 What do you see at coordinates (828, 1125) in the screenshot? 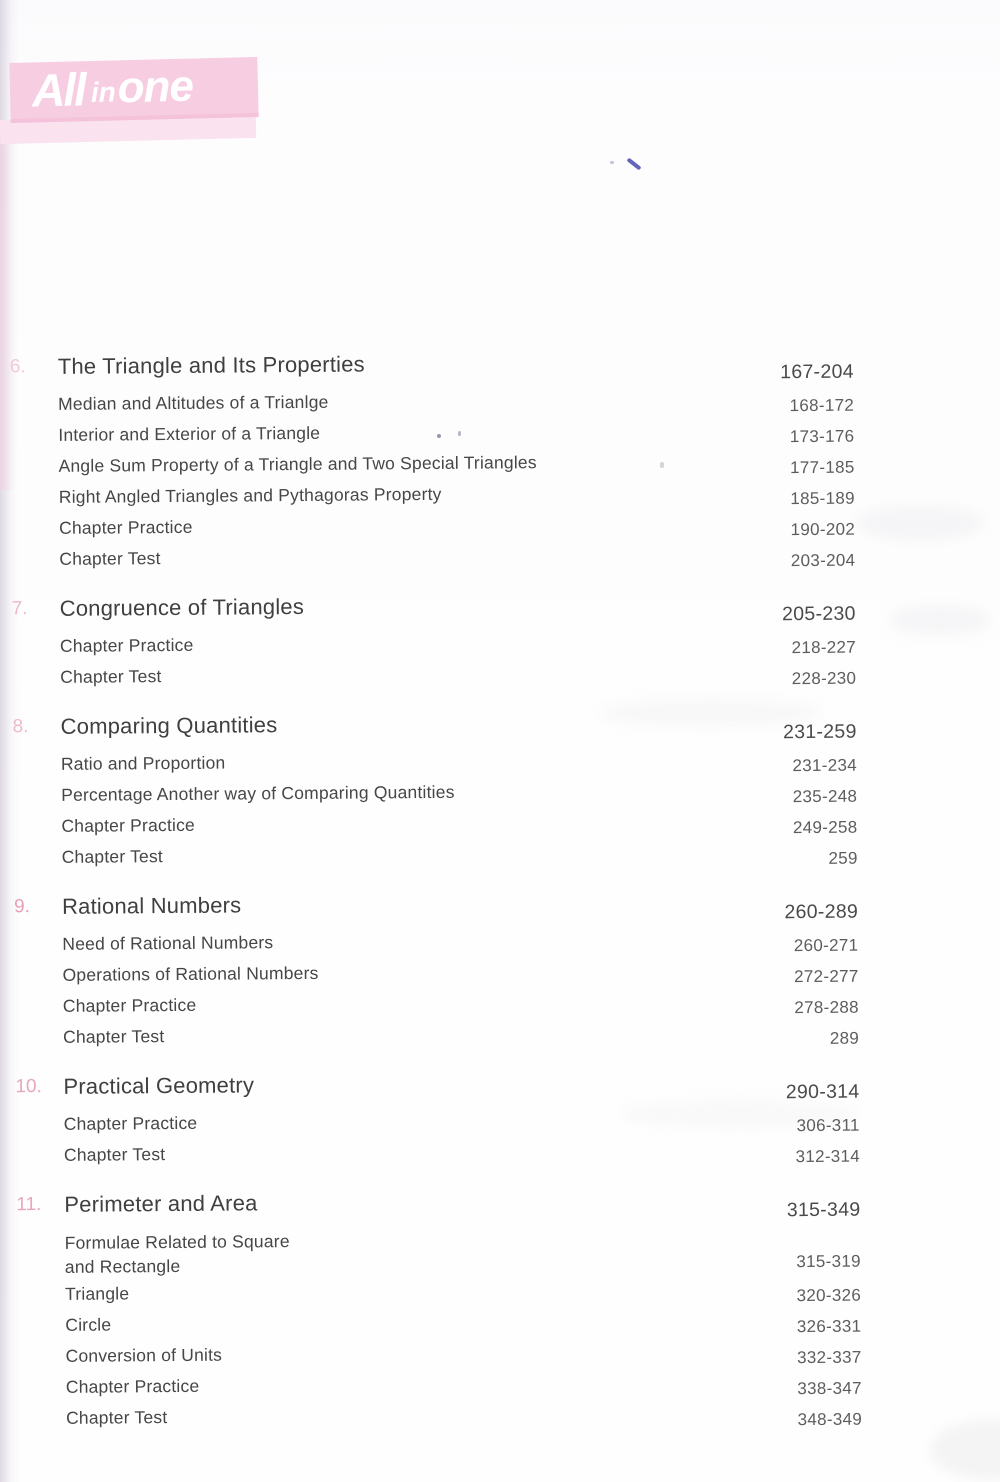
I see `item-page-range: 306-311` at bounding box center [828, 1125].